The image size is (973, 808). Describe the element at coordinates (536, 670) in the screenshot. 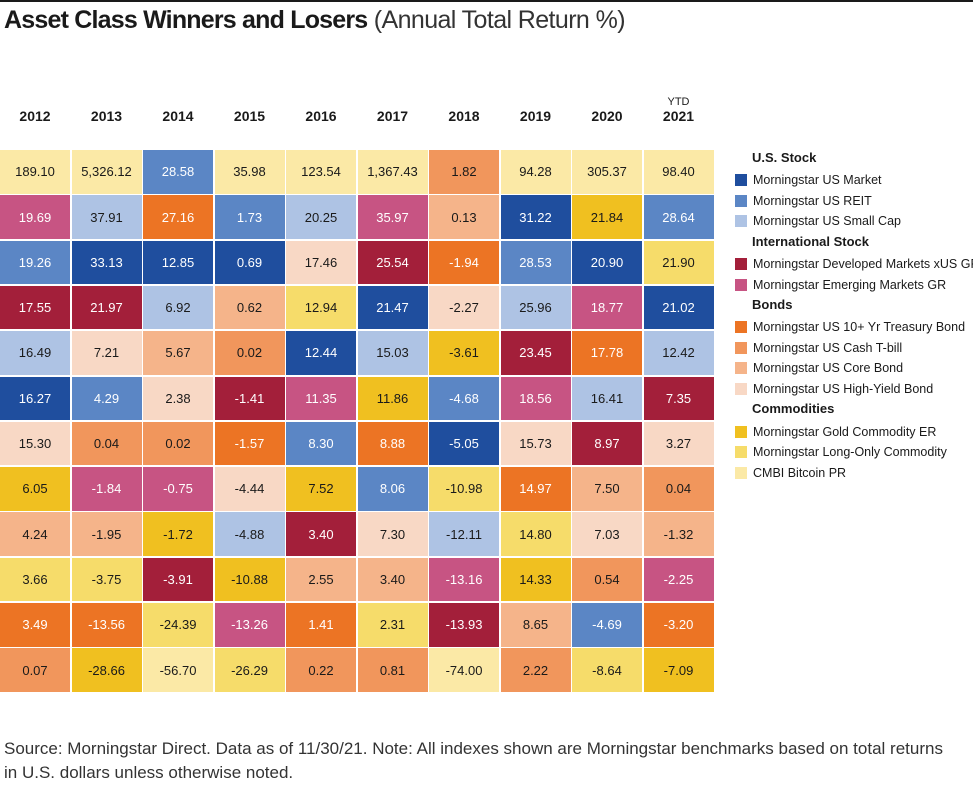

I see `return-cell: 2.22` at that location.